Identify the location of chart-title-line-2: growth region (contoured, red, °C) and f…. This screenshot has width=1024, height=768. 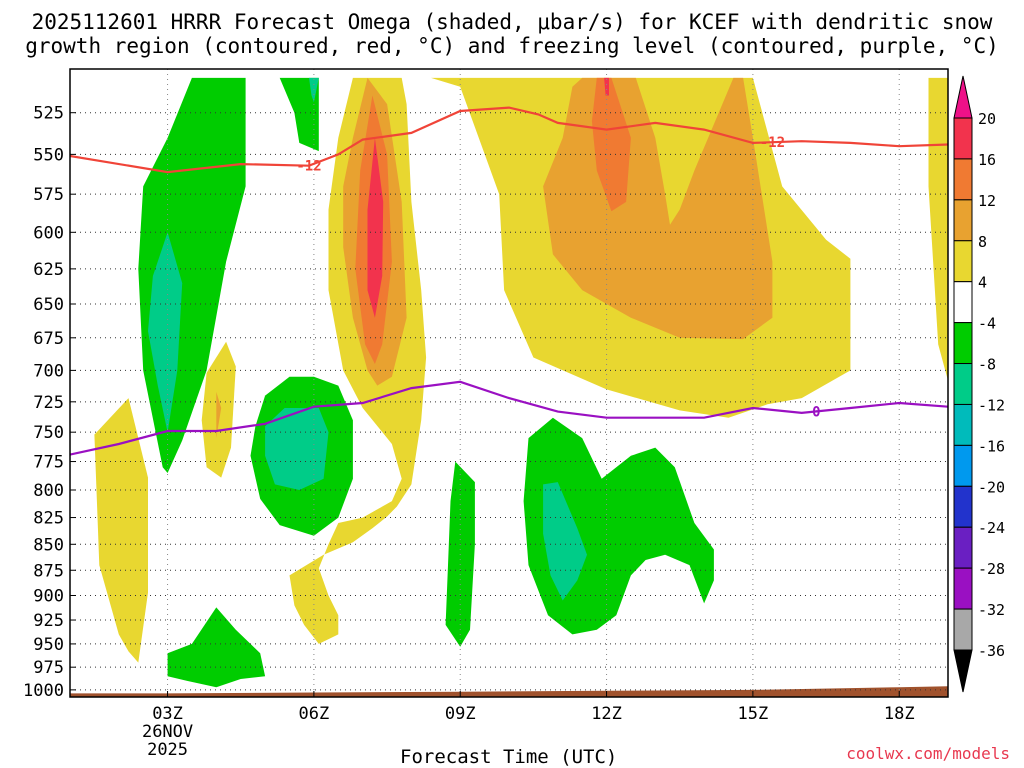
(512, 46).